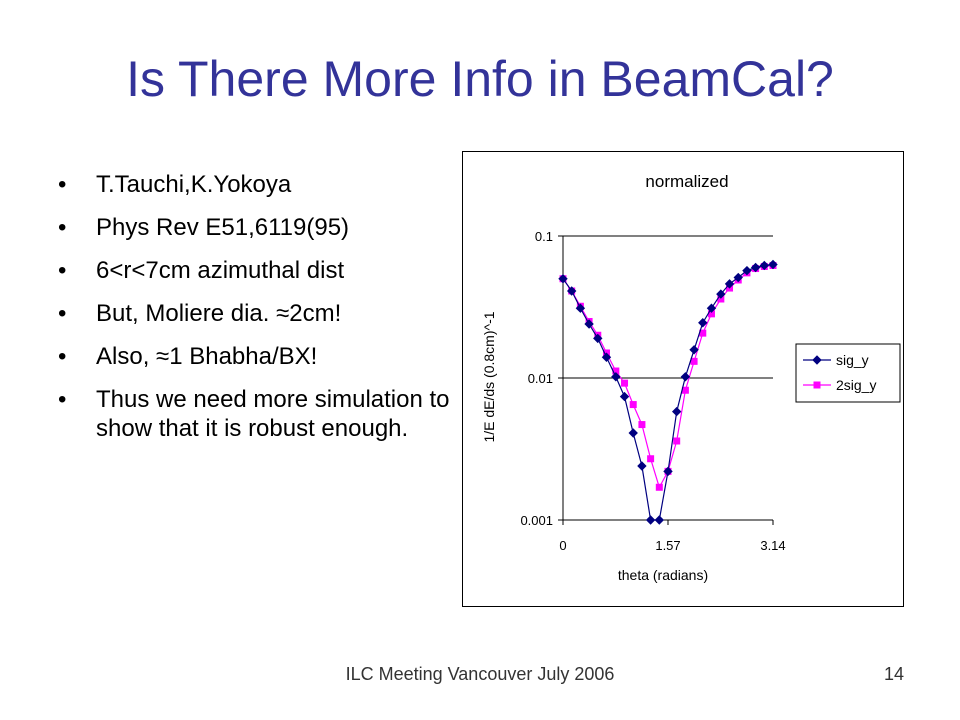  I want to click on x-tick-label: 1.57, so click(667, 545).